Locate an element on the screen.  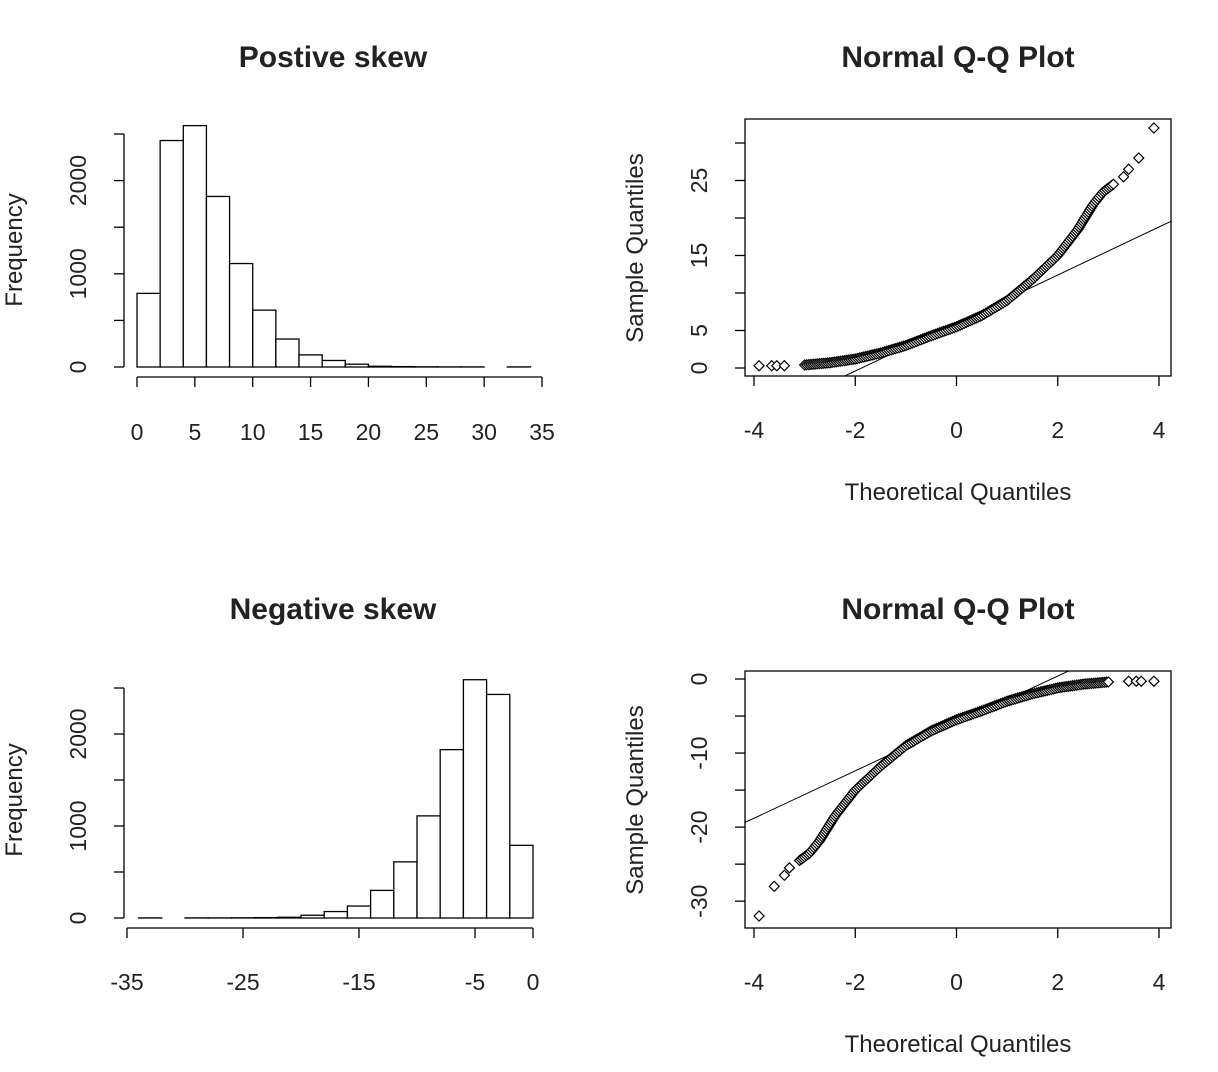
y-tick-label: -30 is located at coordinates (699, 901).